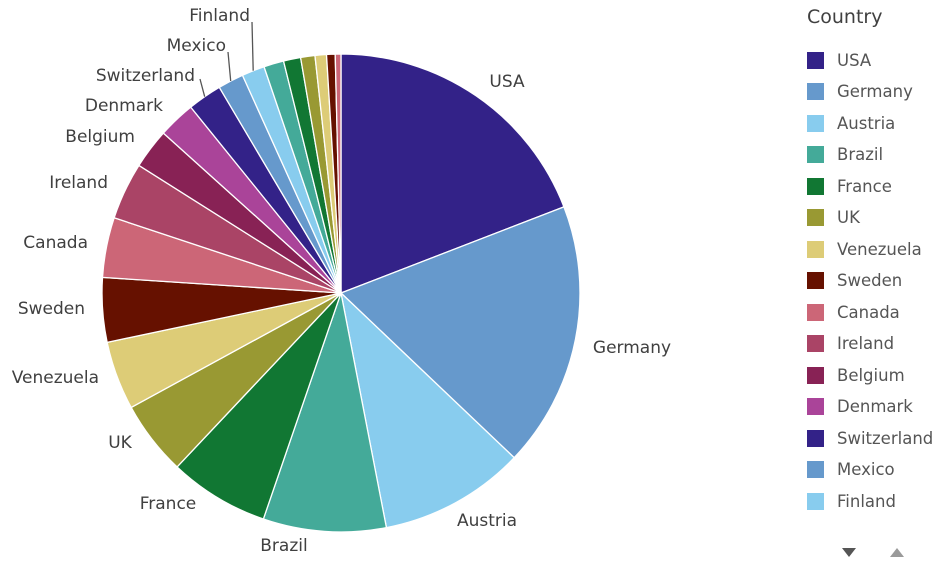 The height and width of the screenshot is (570, 941). I want to click on legend-label: Belgium, so click(871, 375).